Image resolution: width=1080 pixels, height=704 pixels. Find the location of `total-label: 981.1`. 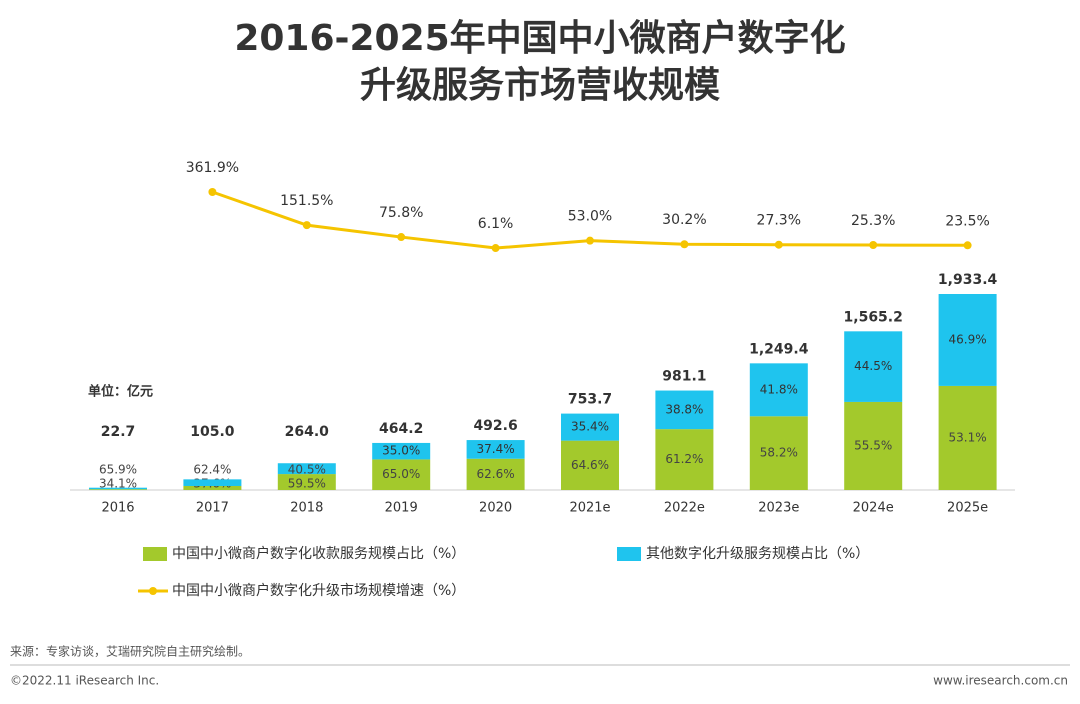

total-label: 981.1 is located at coordinates (684, 377).